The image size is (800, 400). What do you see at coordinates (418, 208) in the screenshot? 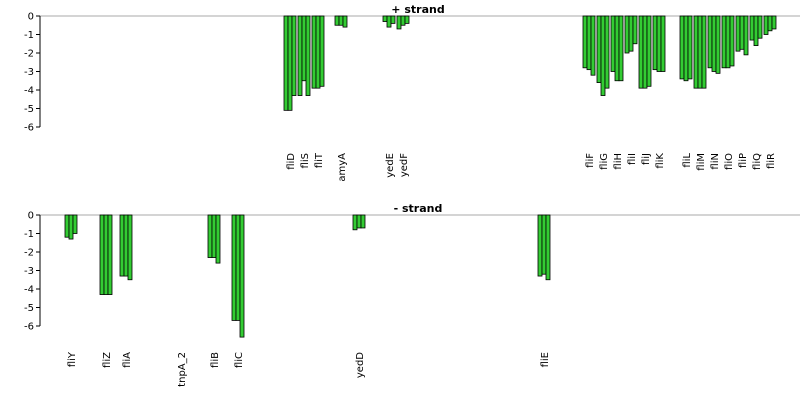
I see `panel-title: - strand` at bounding box center [418, 208].